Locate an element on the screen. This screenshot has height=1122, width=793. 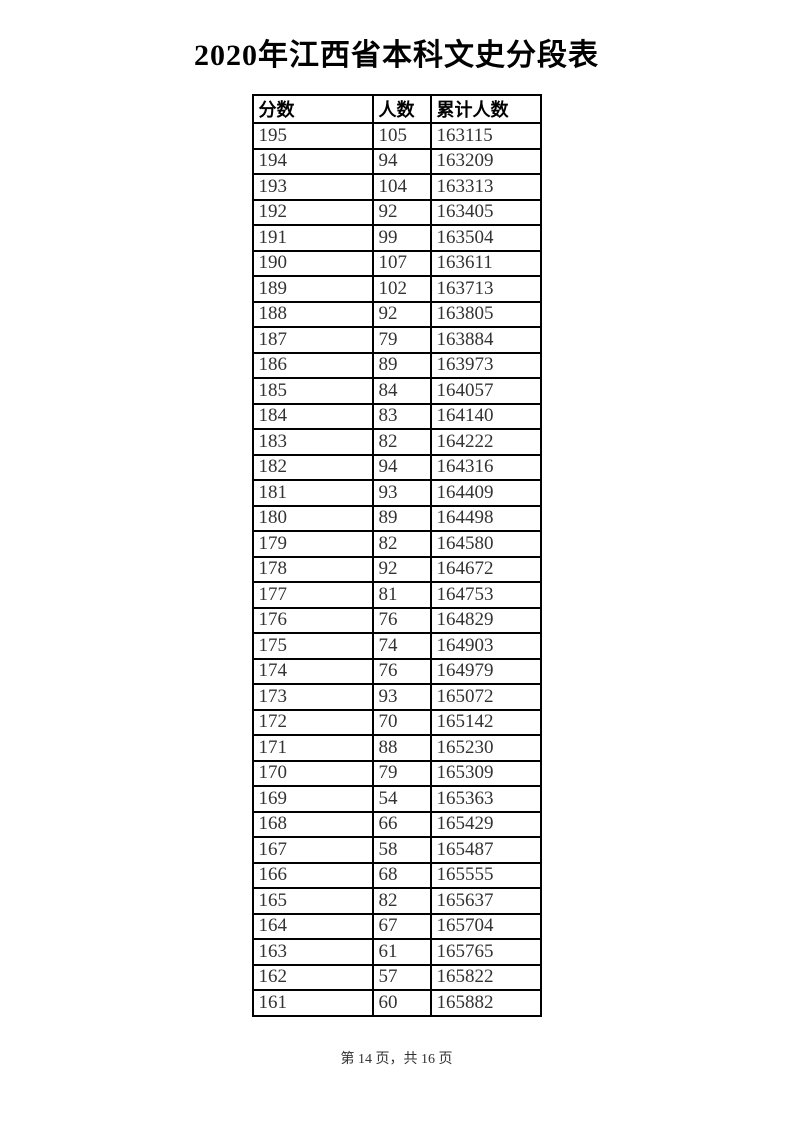
table-row: 185 84 164057 is located at coordinates (396, 391).